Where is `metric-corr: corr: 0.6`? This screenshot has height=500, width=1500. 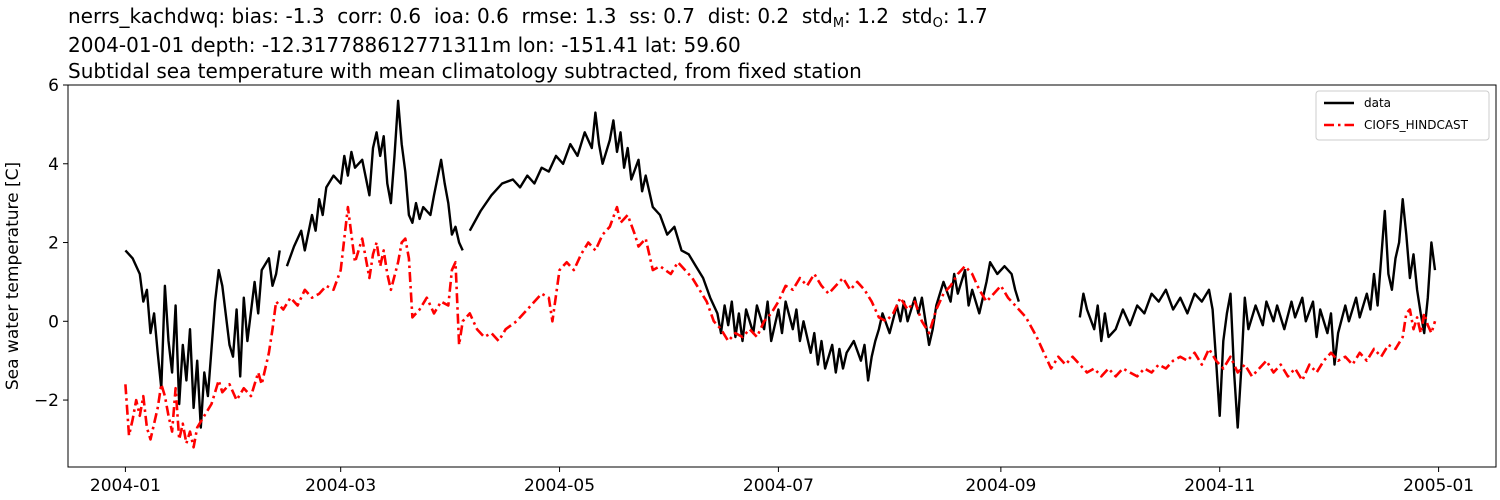
metric-corr: corr: 0.6 is located at coordinates (379, 16).